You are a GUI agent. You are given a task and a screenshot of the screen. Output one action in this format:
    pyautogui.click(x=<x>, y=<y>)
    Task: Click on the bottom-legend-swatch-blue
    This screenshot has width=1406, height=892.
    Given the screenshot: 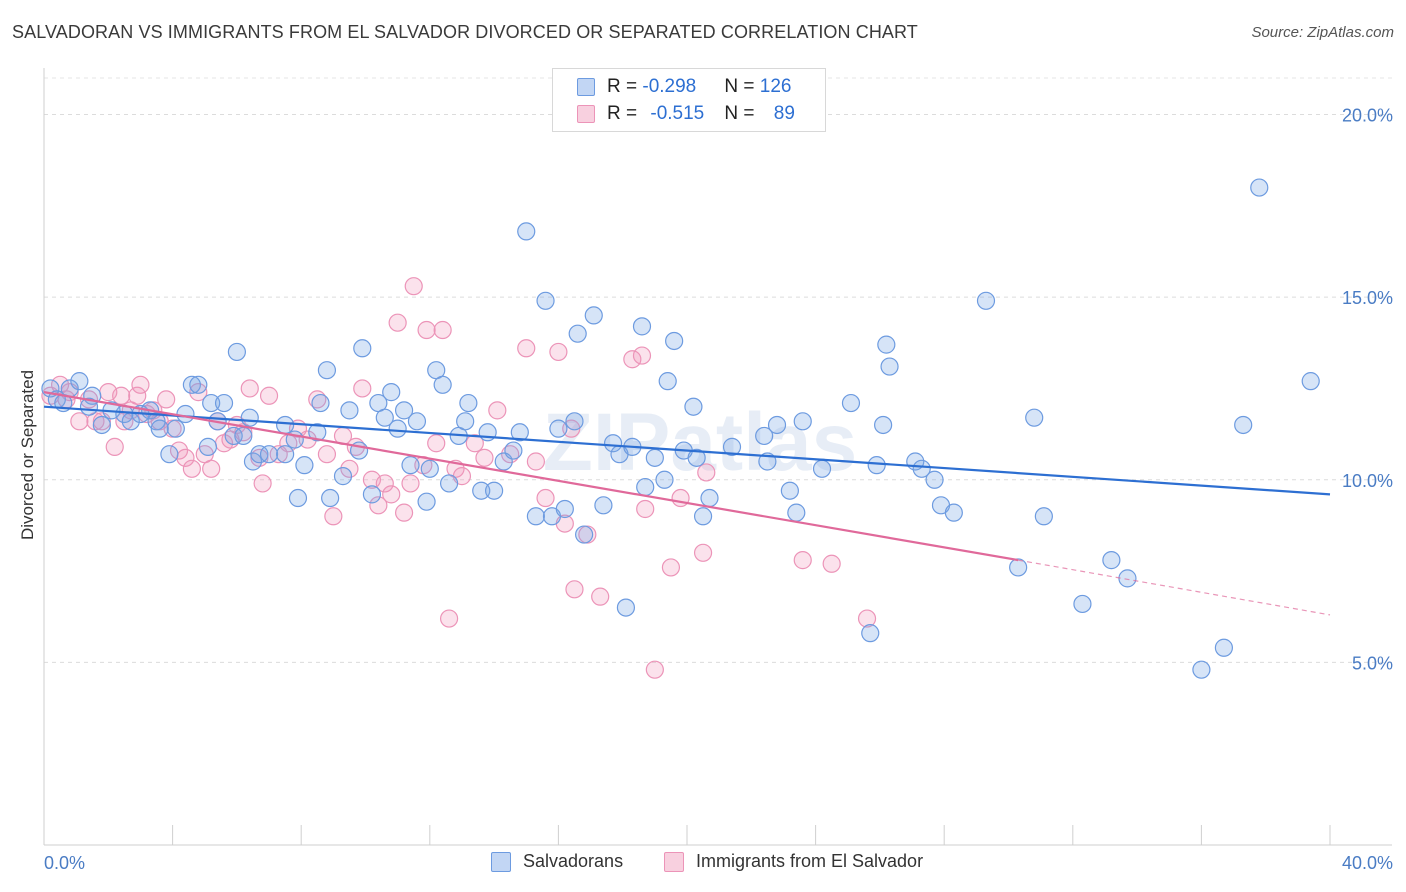 What is the action you would take?
    pyautogui.click(x=501, y=861)
    